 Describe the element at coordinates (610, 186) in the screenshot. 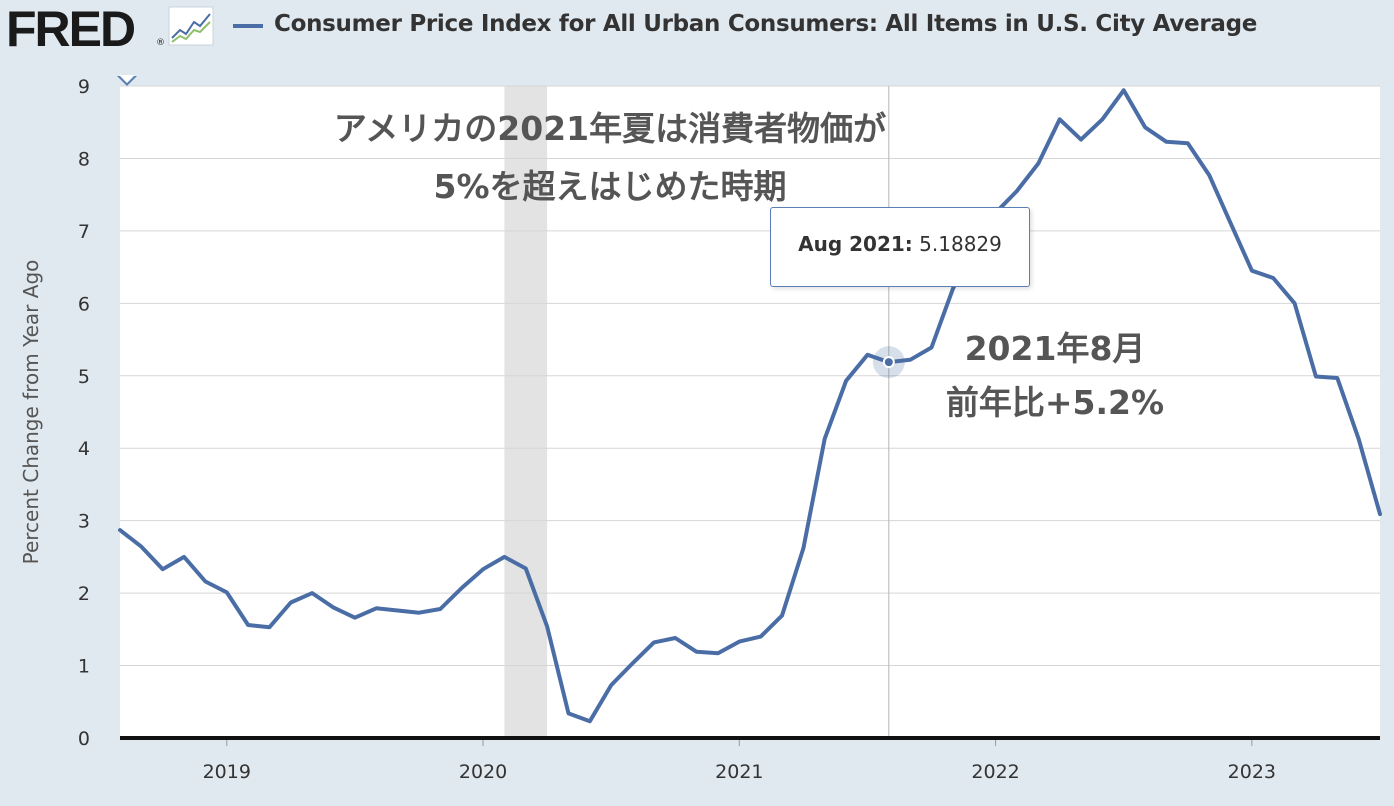

I see `annotation-main-line2: 5%を超えはじめた時期` at that location.